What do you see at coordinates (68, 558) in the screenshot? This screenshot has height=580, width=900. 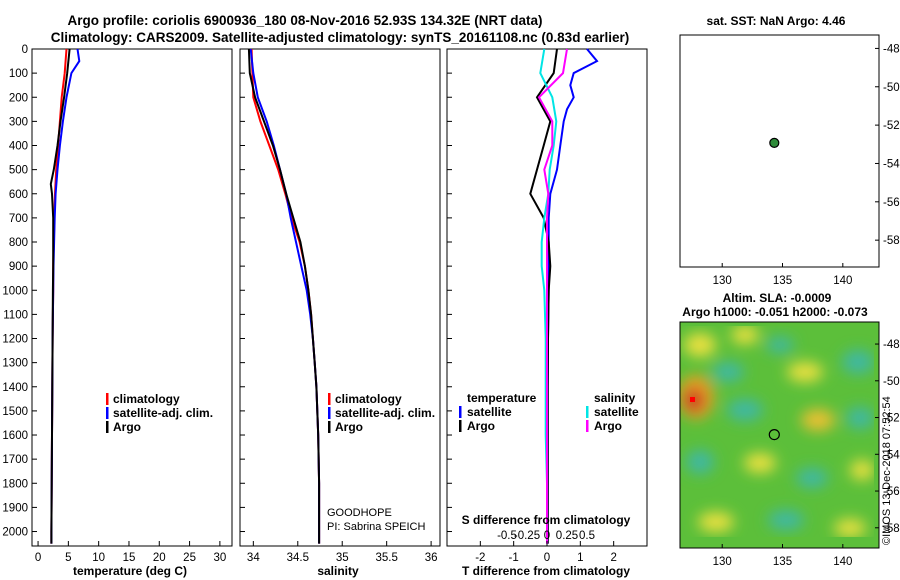 I see `x-tick-label: 5` at bounding box center [68, 558].